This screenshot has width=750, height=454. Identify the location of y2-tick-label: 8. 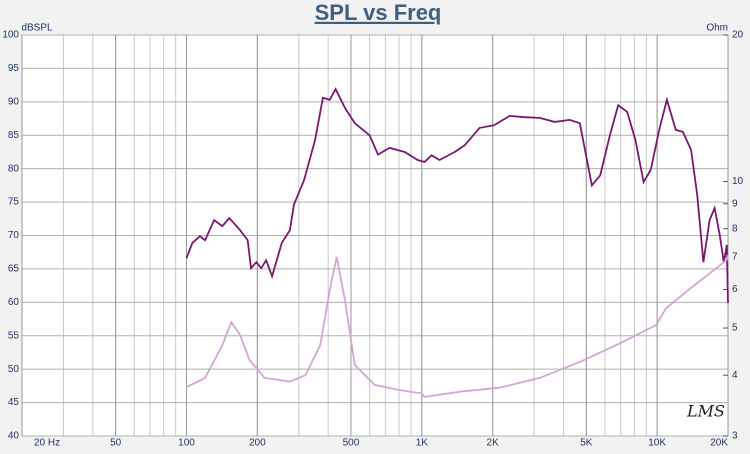
(735, 228).